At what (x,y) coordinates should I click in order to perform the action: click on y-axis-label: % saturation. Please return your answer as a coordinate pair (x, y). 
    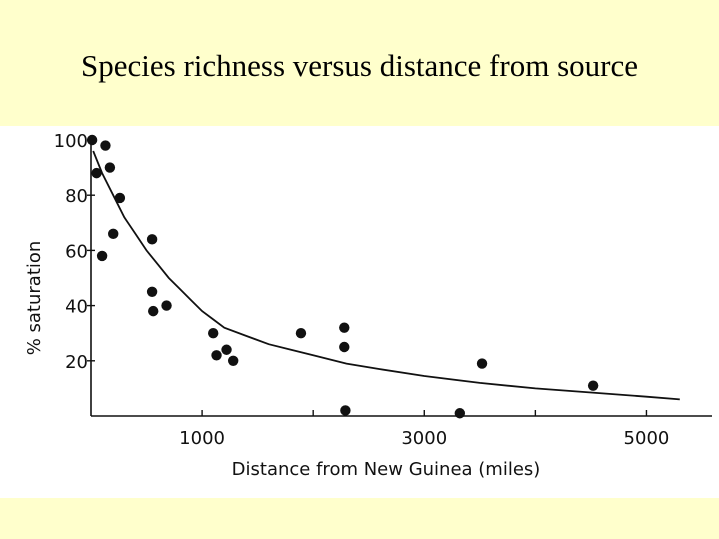
    Looking at the image, I should click on (34, 298).